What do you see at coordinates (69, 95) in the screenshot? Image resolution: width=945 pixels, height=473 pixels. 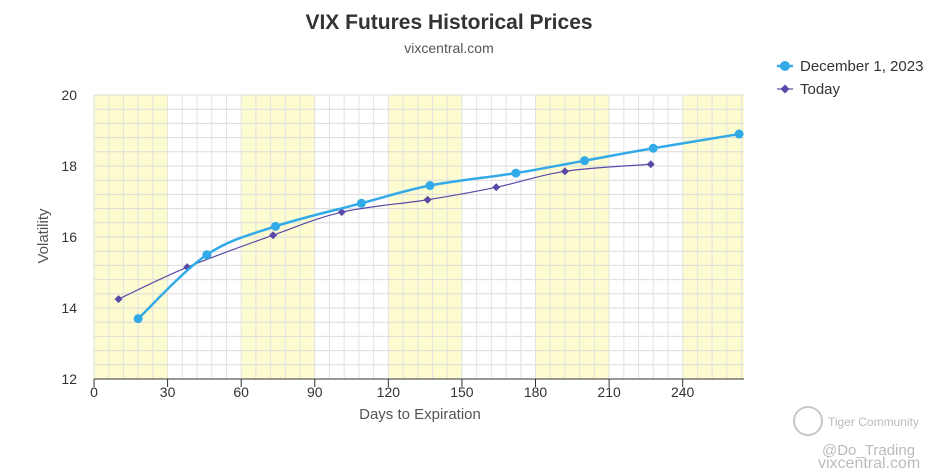 I see `y-tick-label: 20` at bounding box center [69, 95].